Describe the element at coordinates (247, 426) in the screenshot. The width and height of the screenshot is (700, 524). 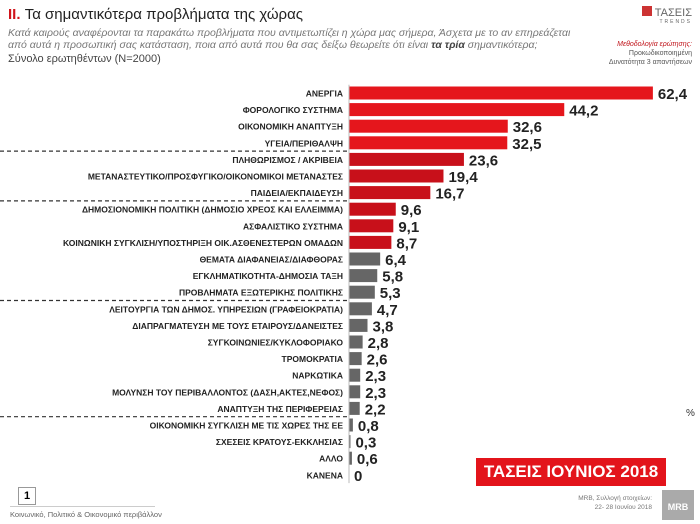
I see `category-label: ΟΙΚΟΝΟΜΙΚΗ ΣΥΓΚΛΙΣΗ ΜΕ ΤΙΣ ΧΩΡΕΣ ΤΗΣ ΕΕ` at that location.